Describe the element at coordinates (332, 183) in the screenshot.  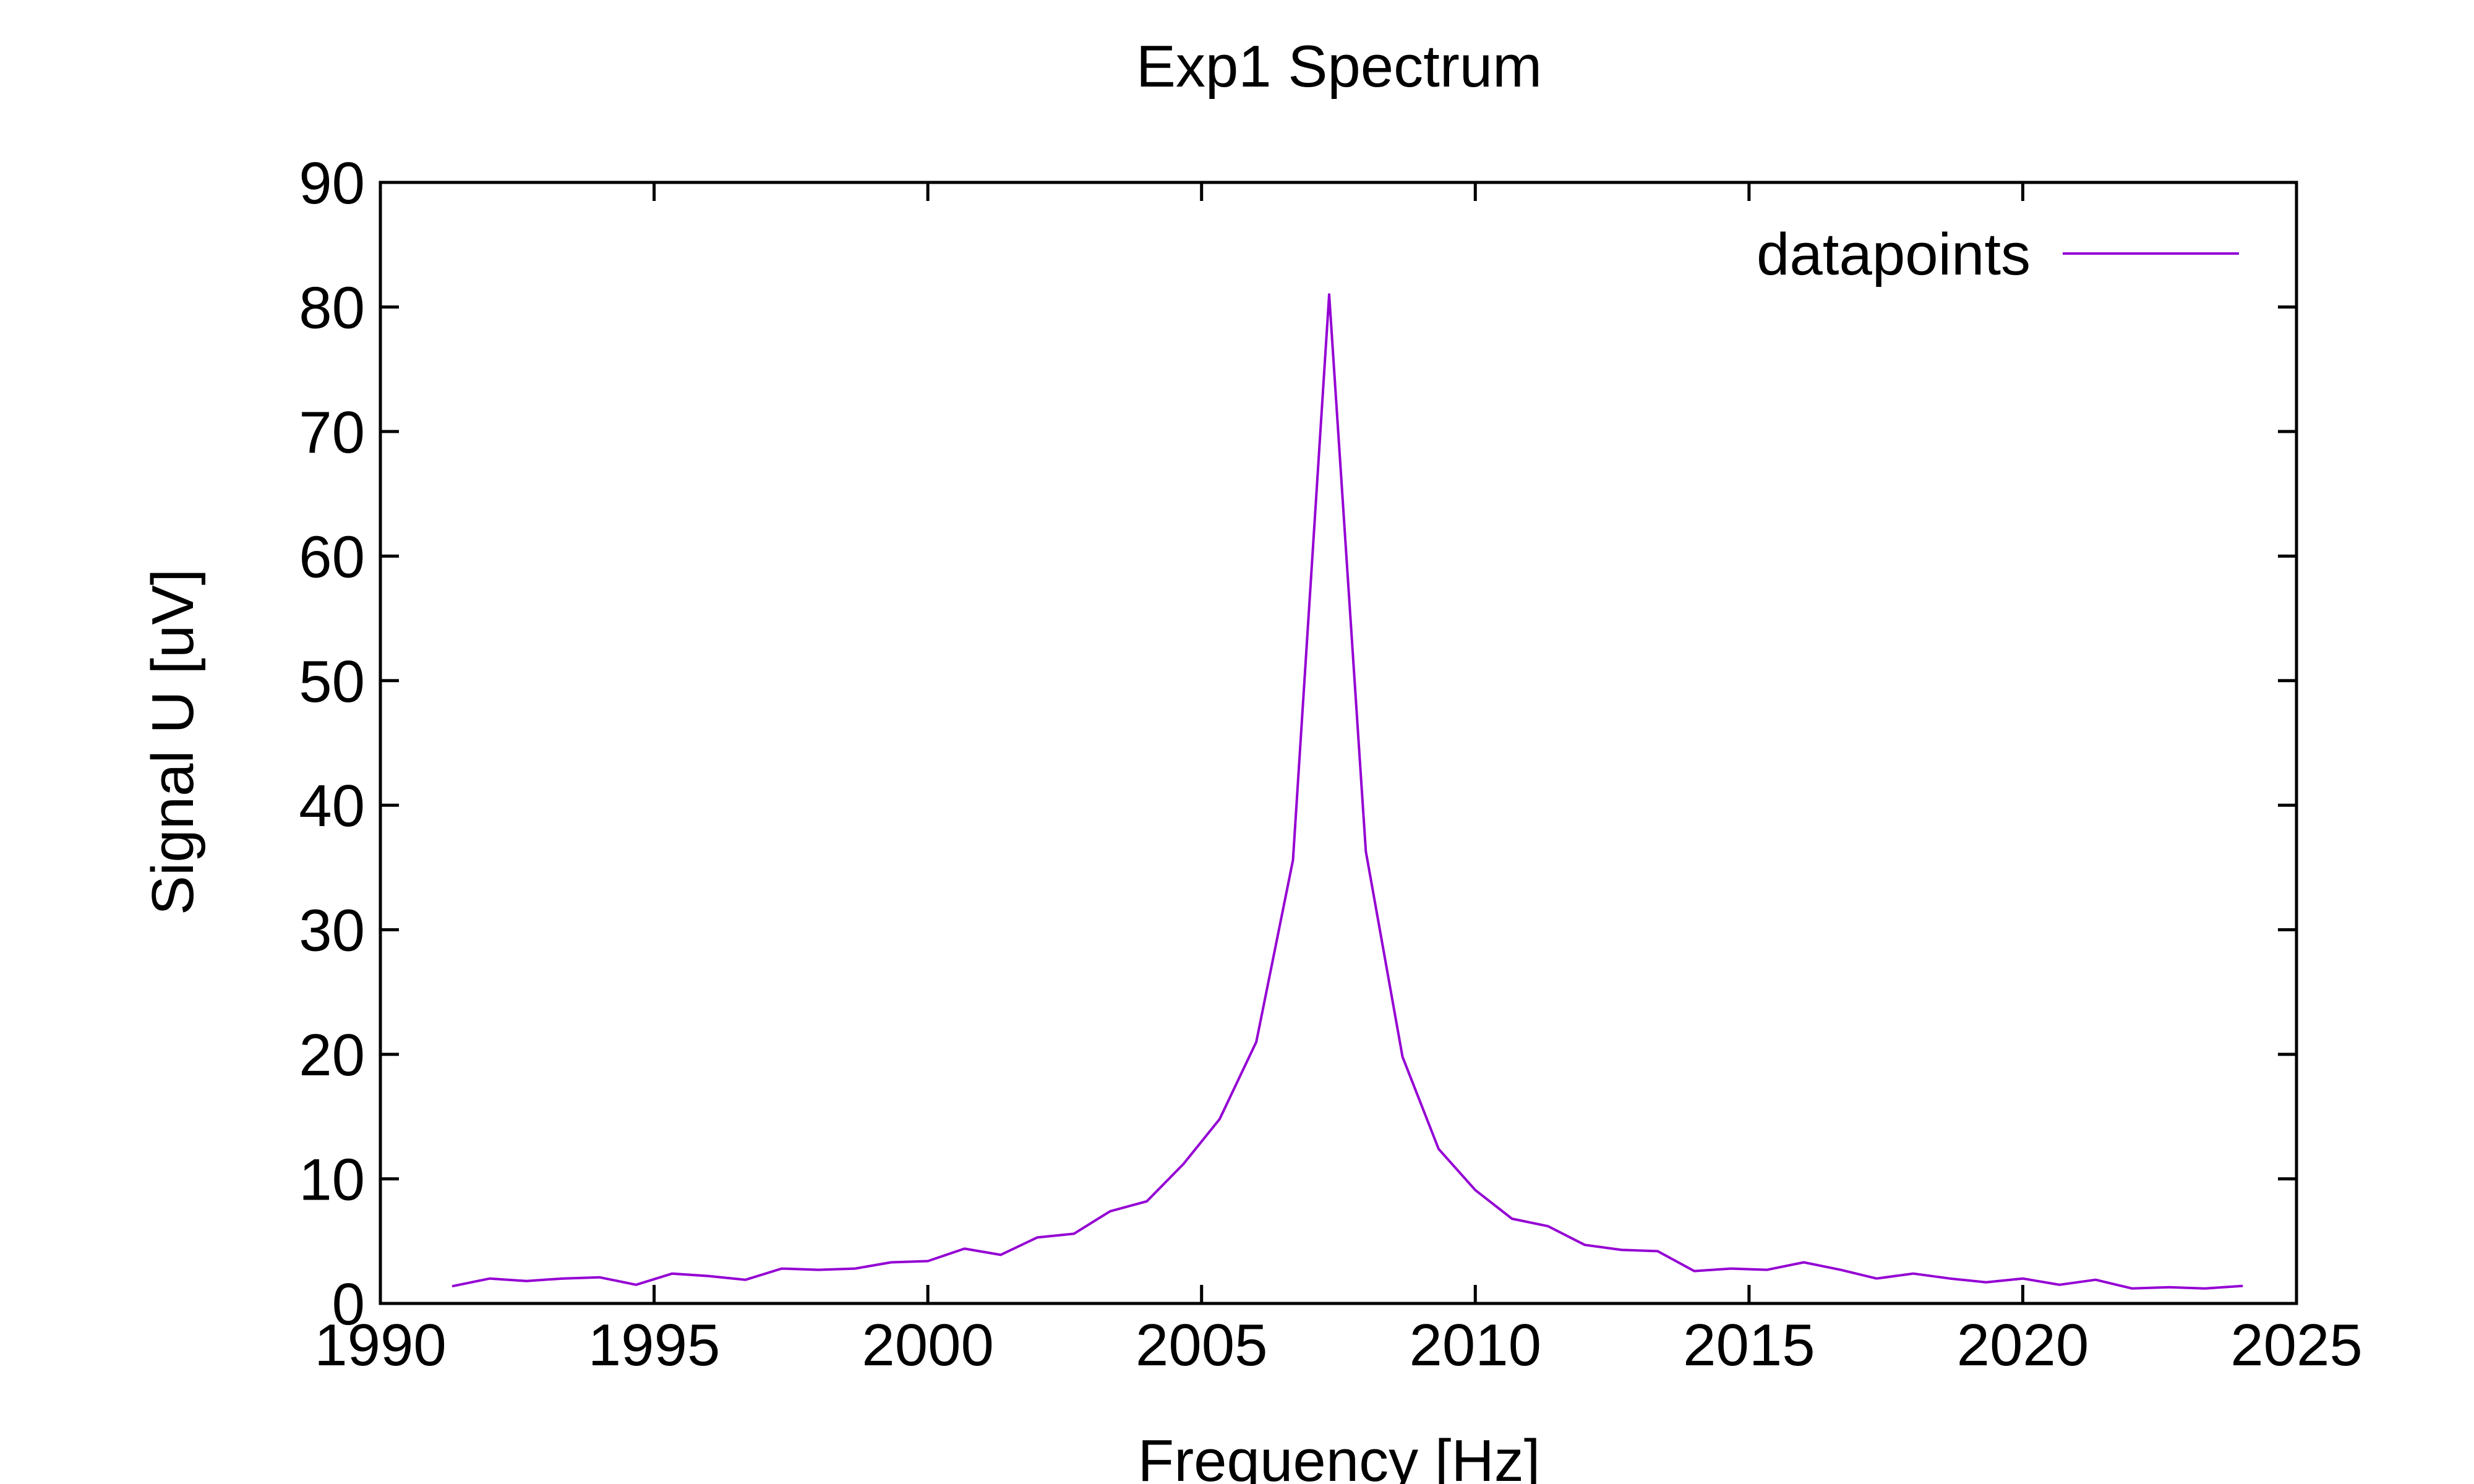
I see `y-tick-label: 90` at that location.